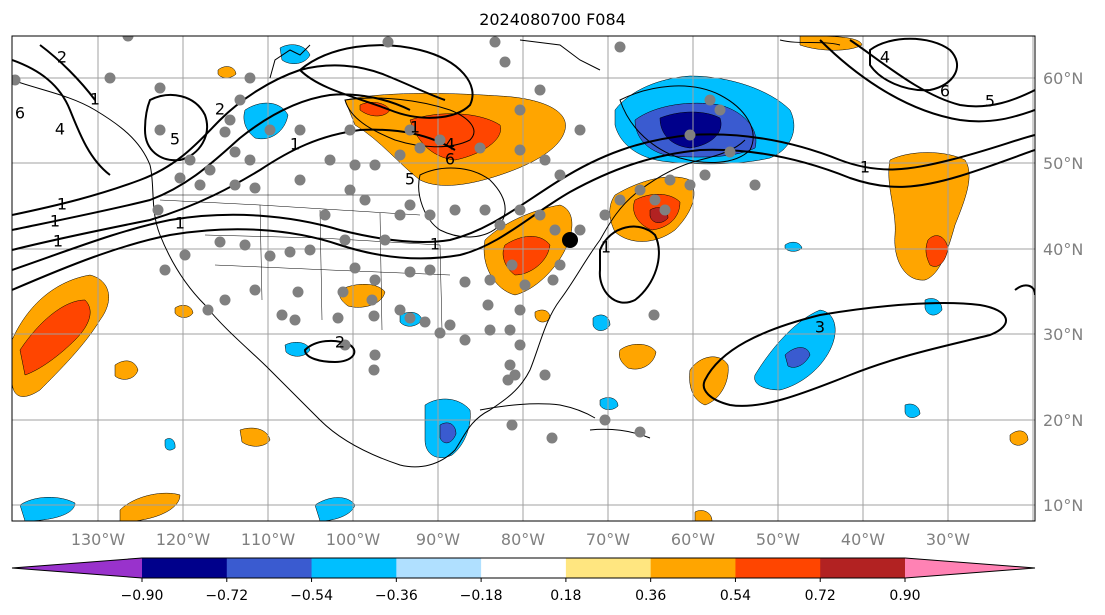 Image resolution: width=1105 pixels, height=615 pixels. I want to click on latitude-label: 10°N, so click(1063, 505).